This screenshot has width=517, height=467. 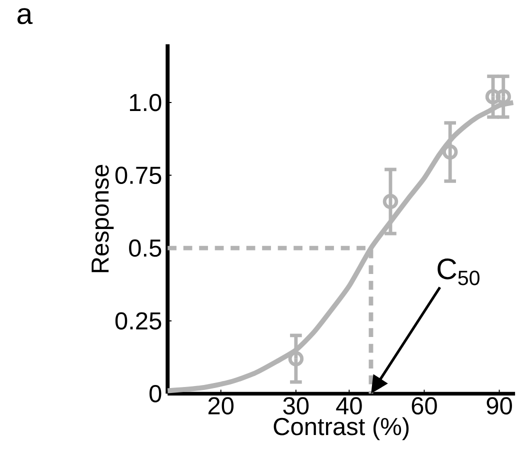 I want to click on x-tick-label: 40, so click(x=349, y=406).